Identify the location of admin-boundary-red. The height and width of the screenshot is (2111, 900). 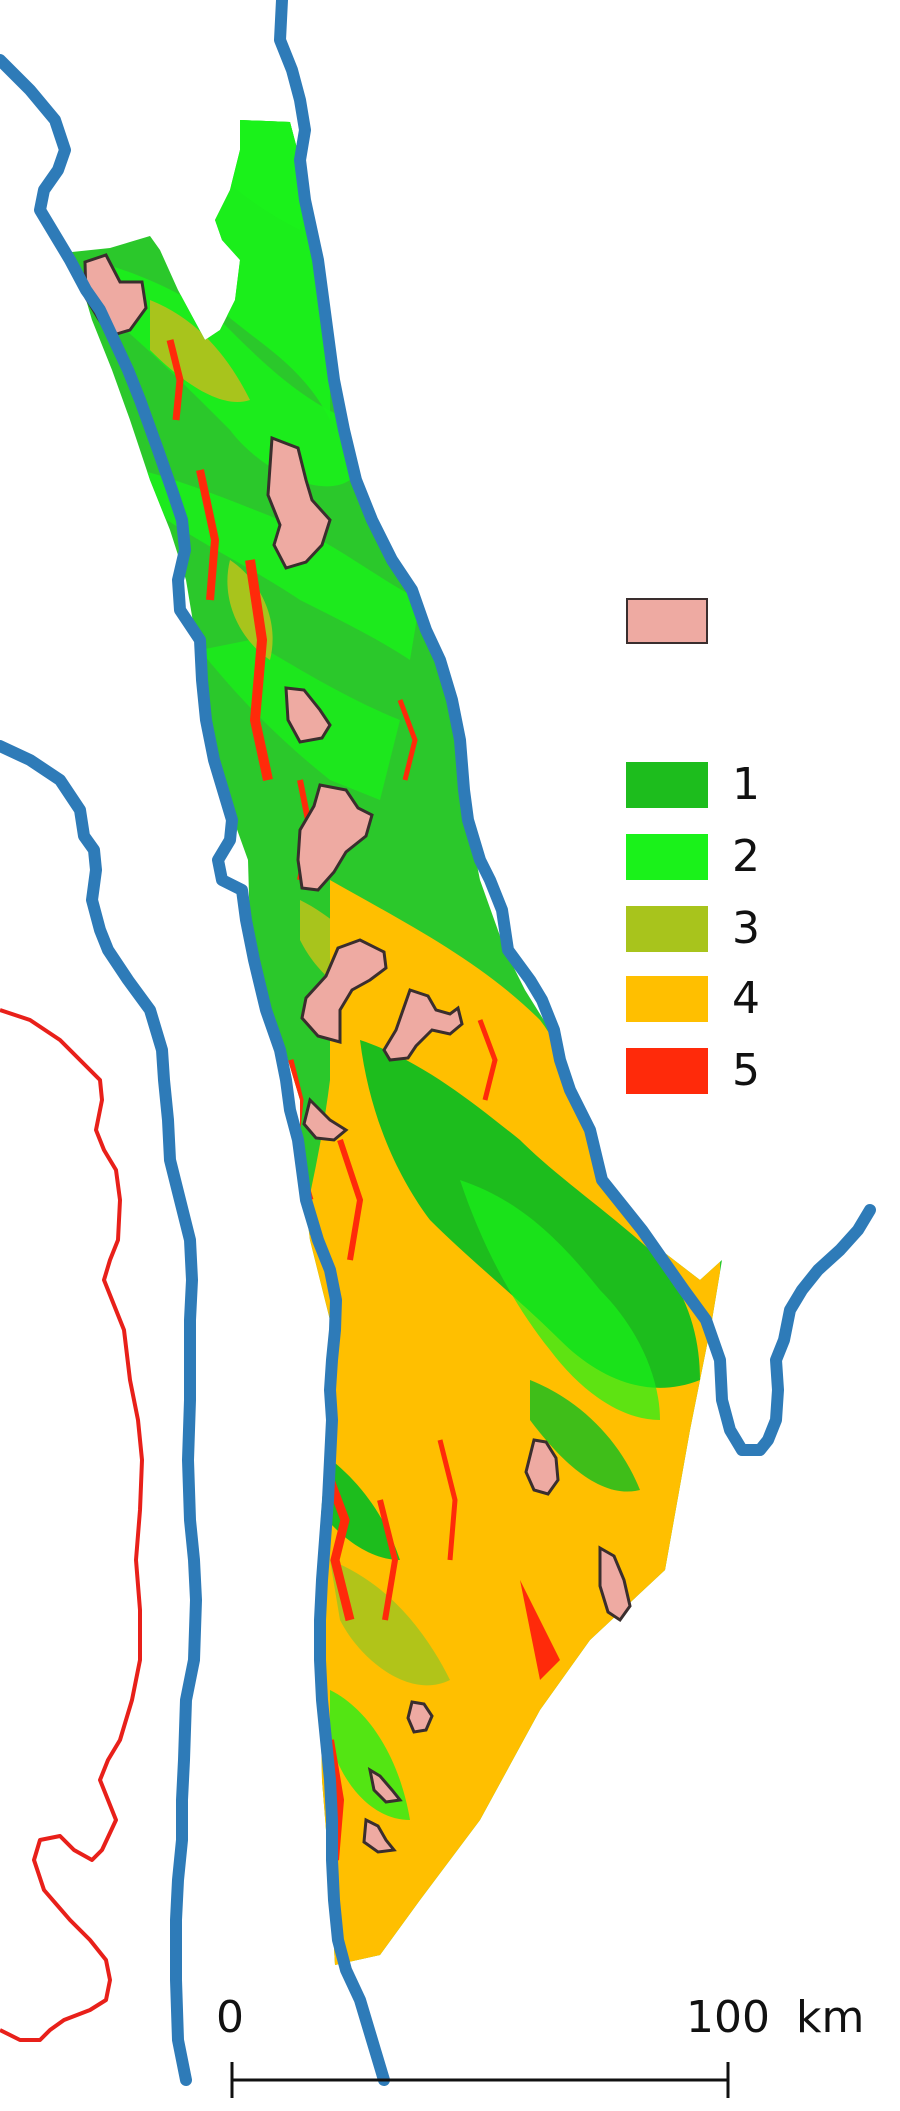
(72, 1525).